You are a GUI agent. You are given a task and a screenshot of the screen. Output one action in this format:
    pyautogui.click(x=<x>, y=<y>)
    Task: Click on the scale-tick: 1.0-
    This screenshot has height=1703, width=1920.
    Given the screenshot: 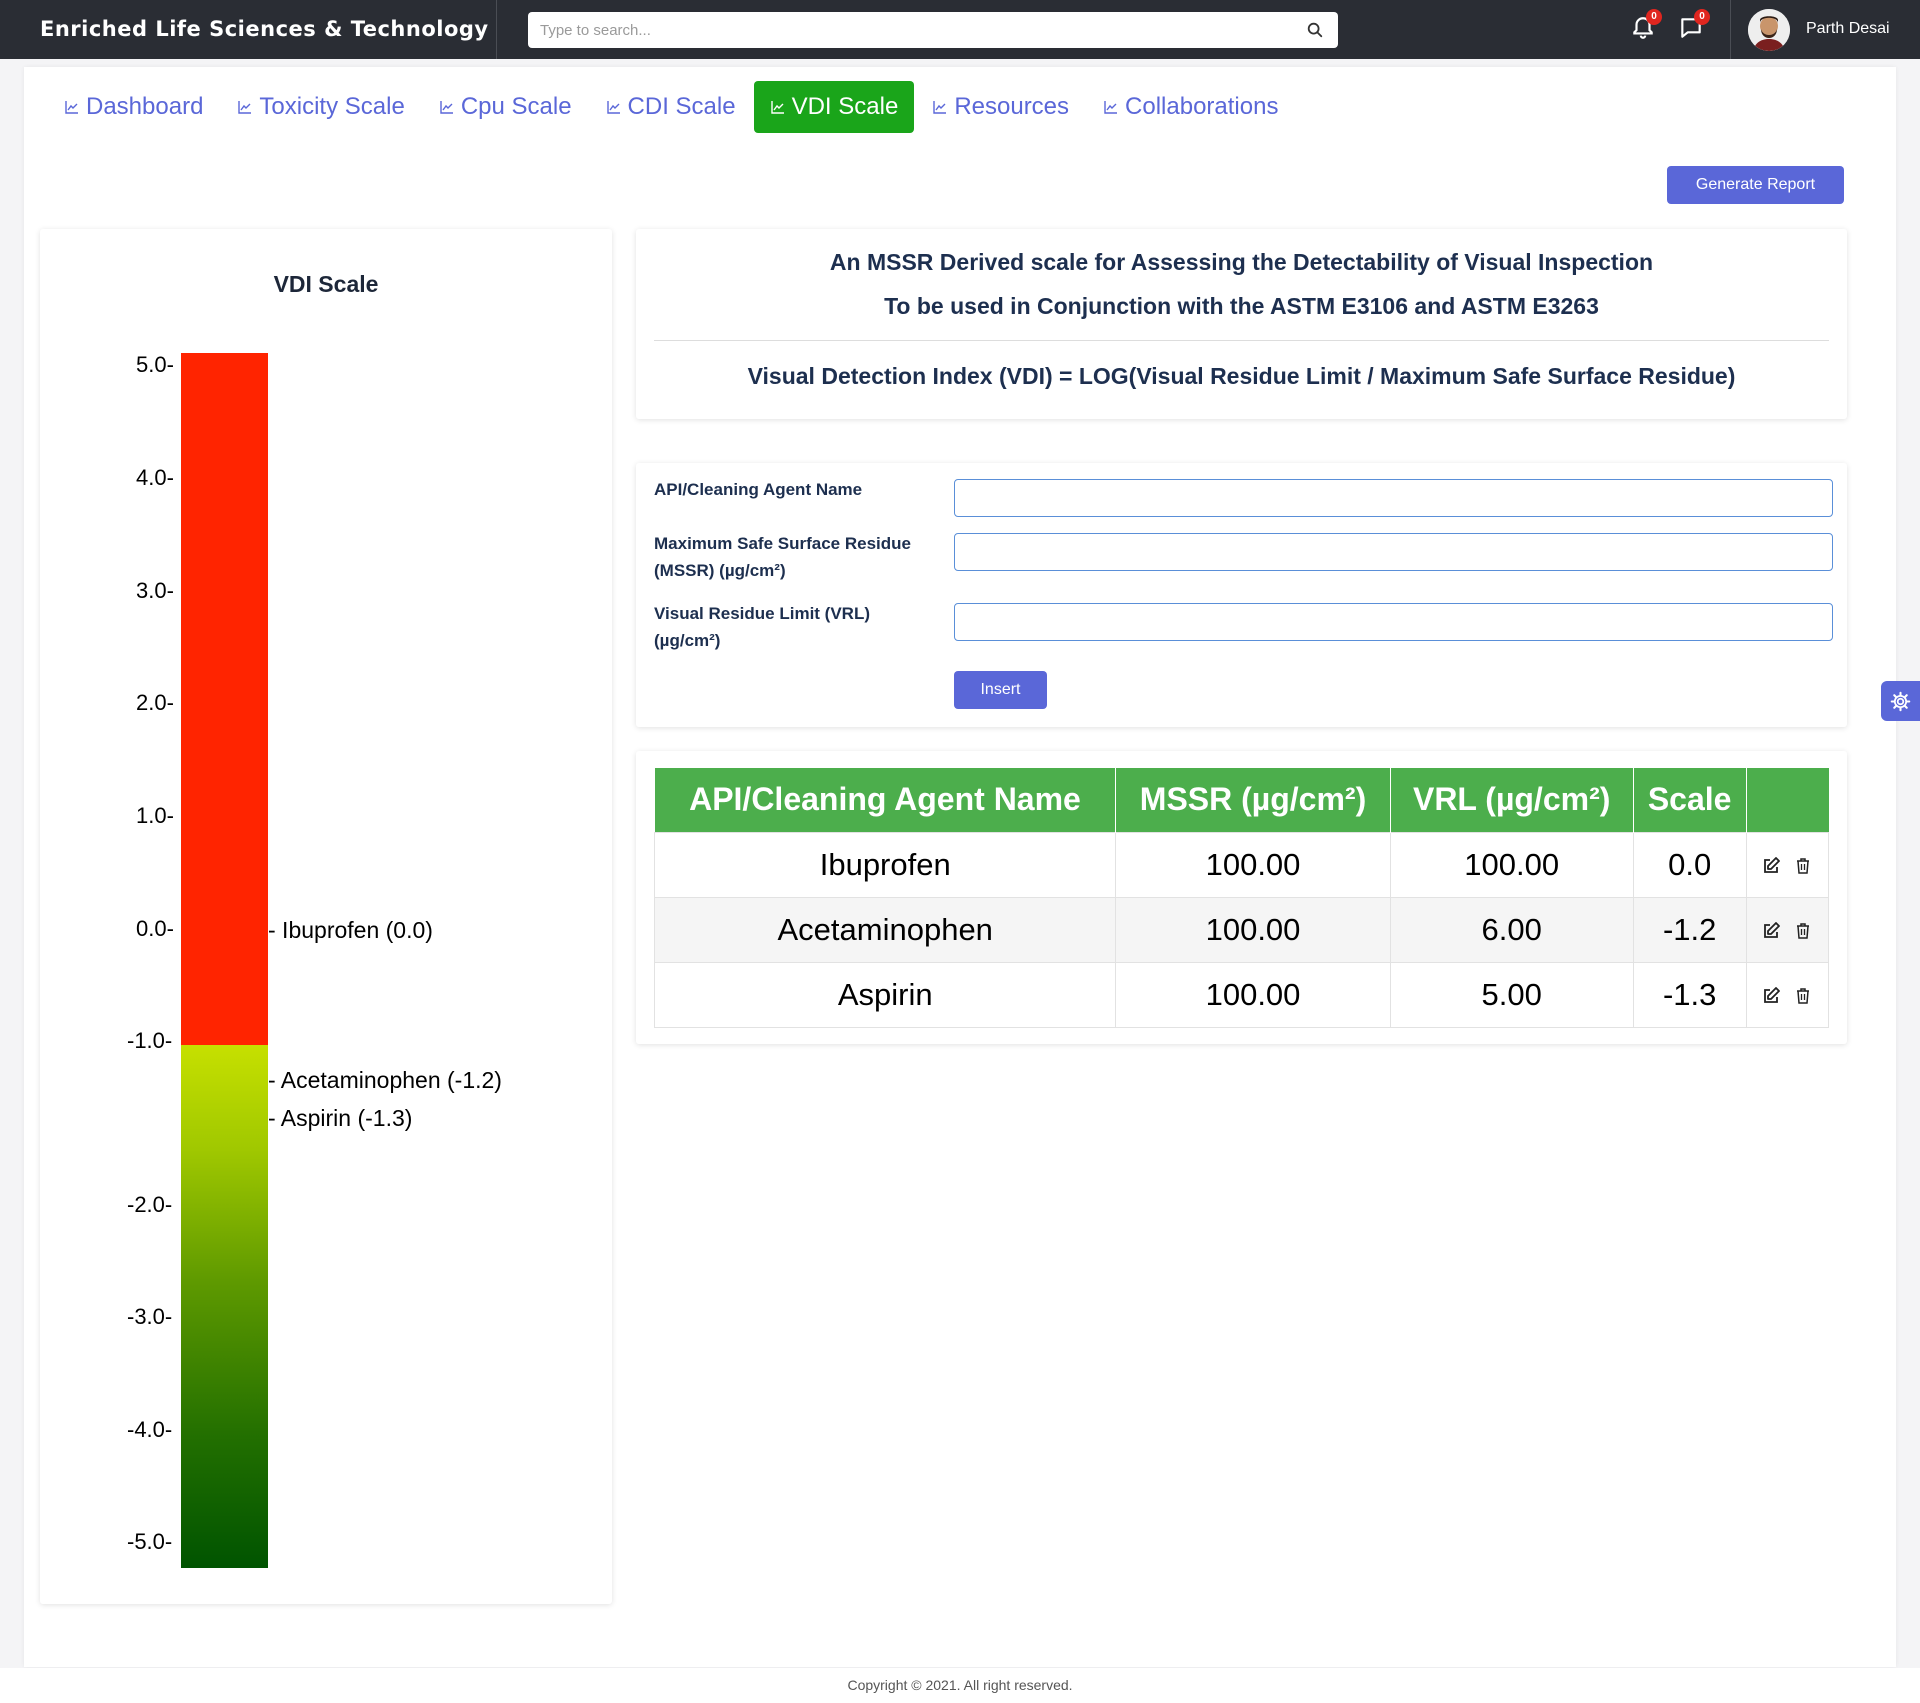 What is the action you would take?
    pyautogui.click(x=155, y=815)
    